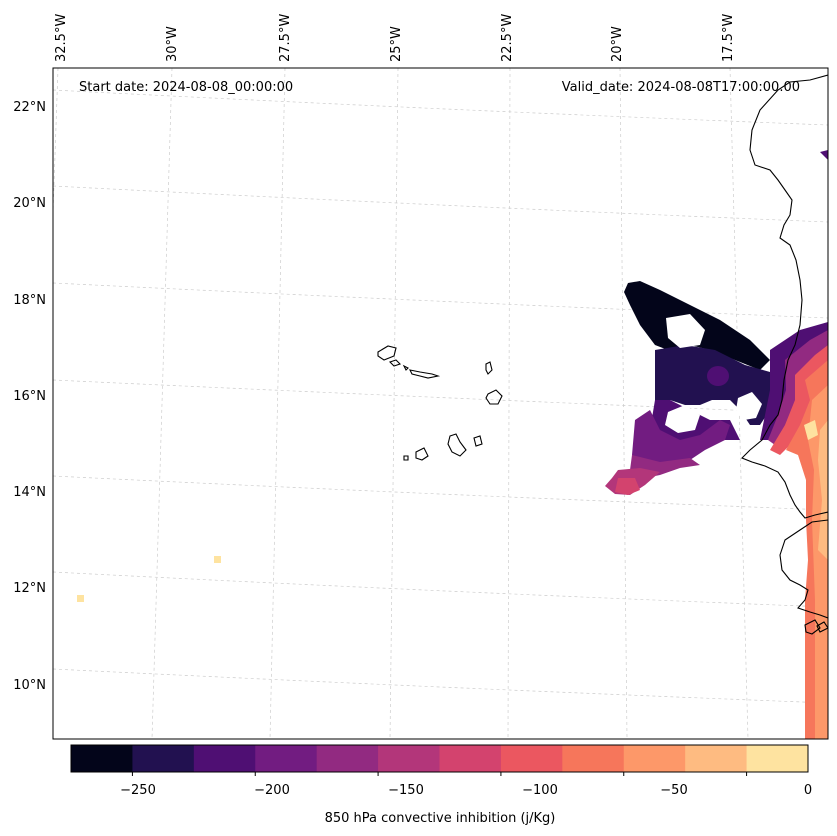  Describe the element at coordinates (816, 627) in the screenshot. I see `bissagos-islands` at that location.